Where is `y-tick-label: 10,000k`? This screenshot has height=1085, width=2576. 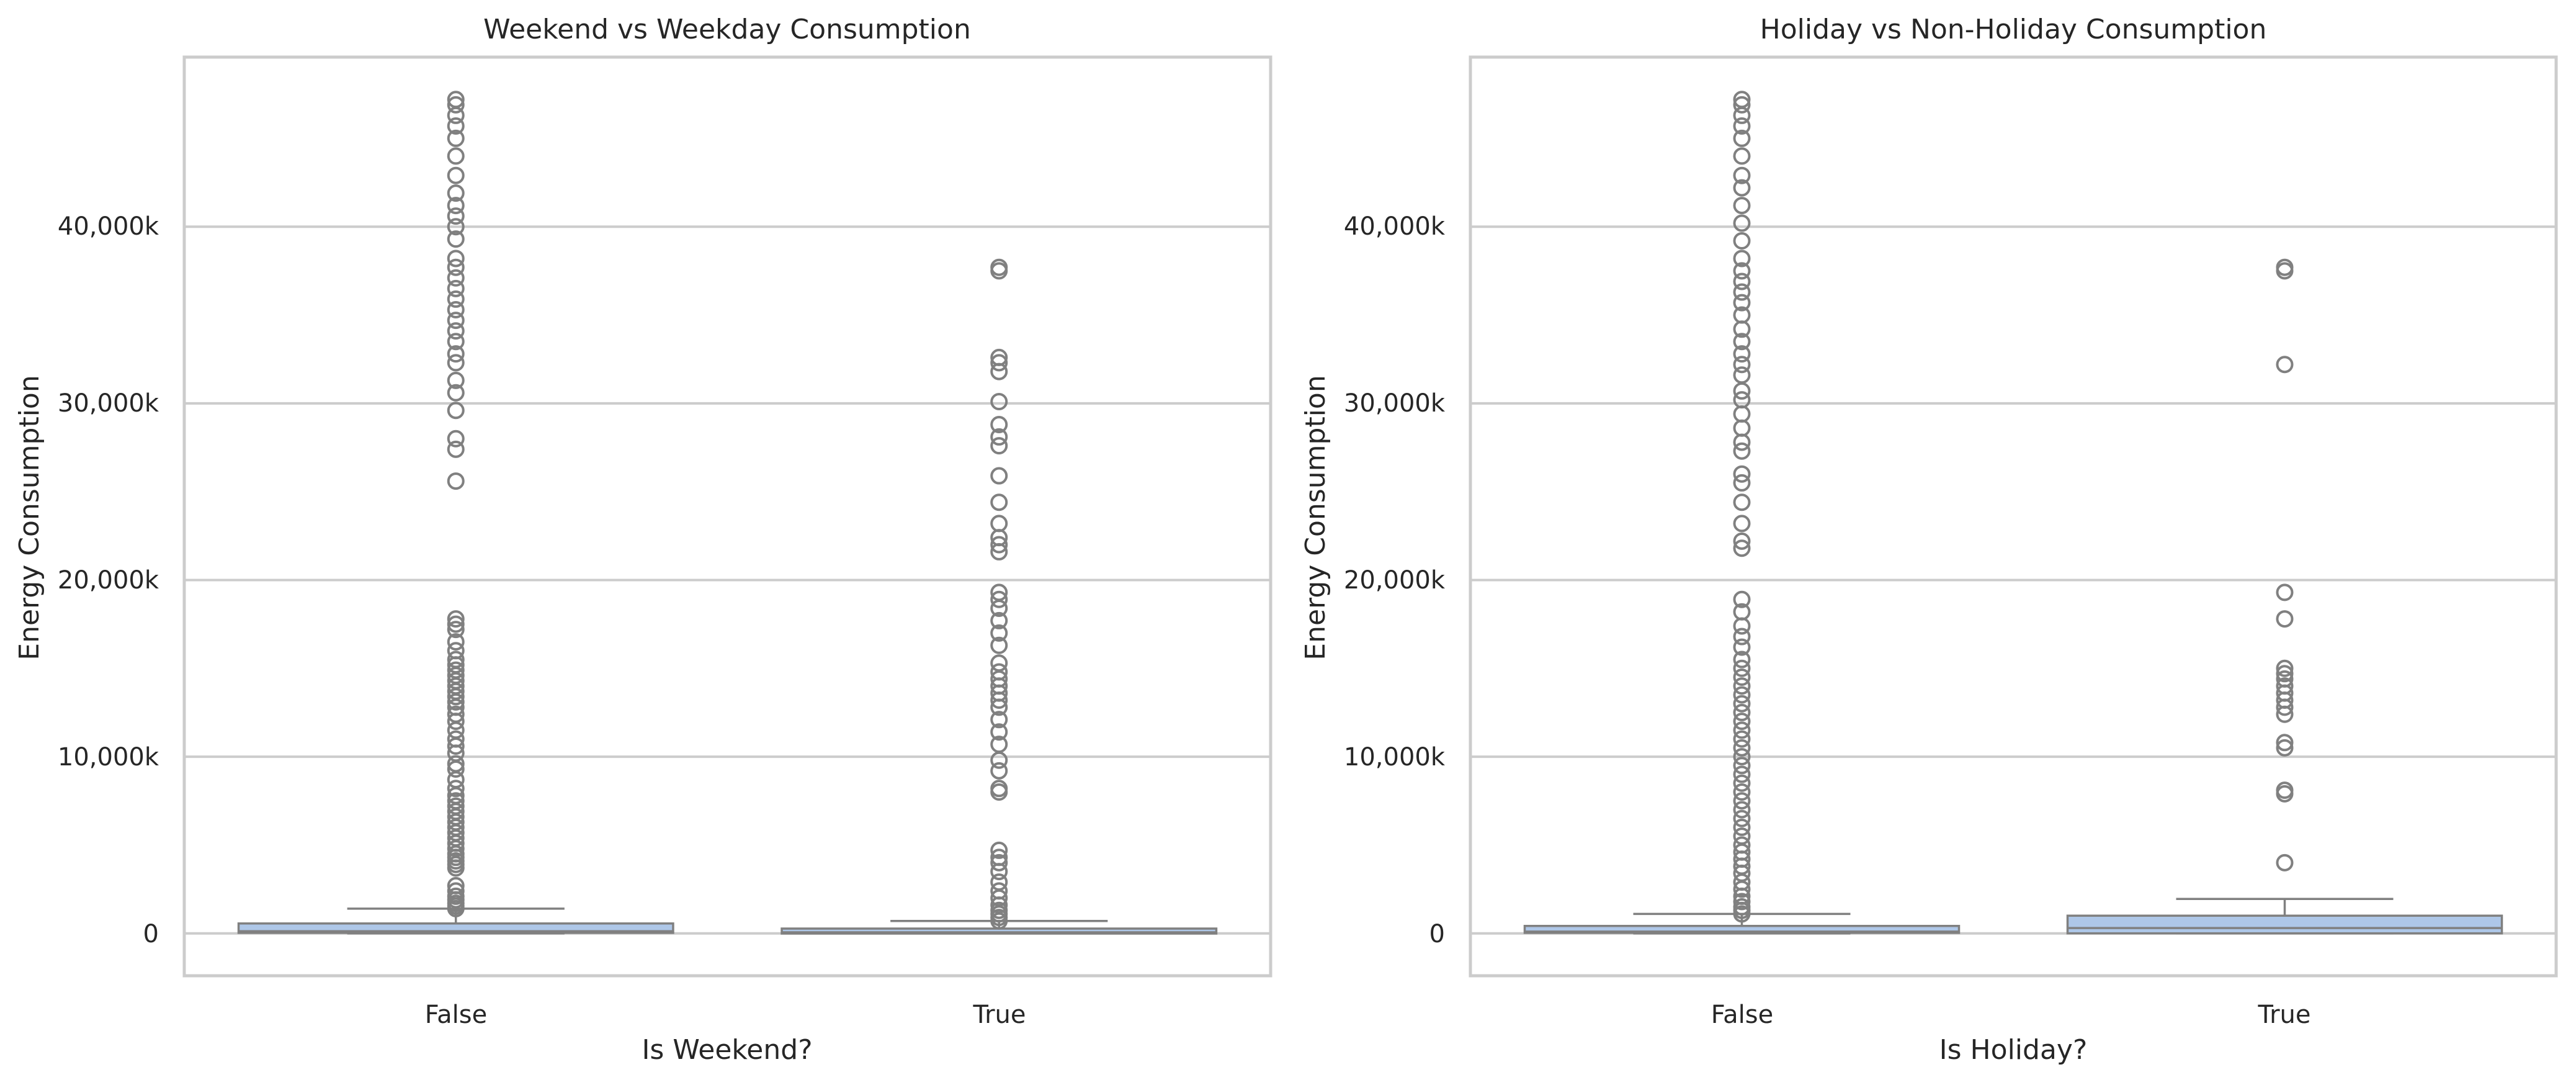 y-tick-label: 10,000k is located at coordinates (108, 758).